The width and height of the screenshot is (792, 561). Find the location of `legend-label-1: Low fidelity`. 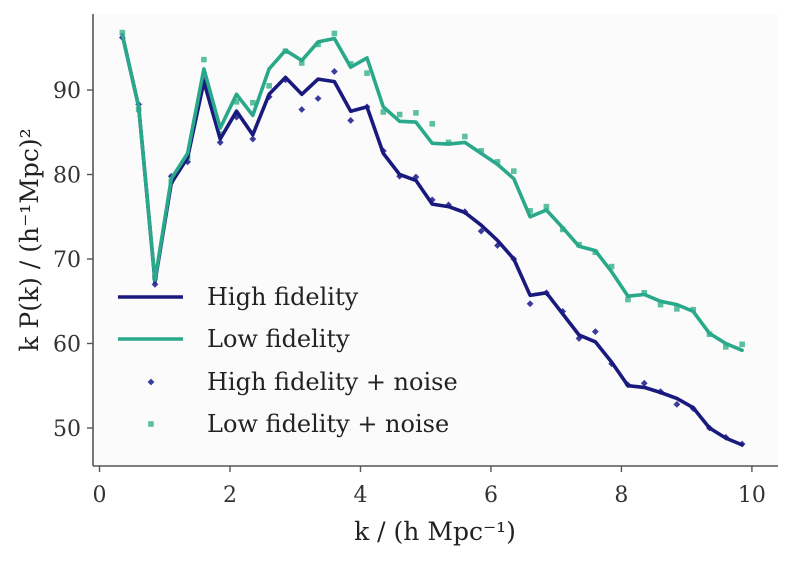

legend-label-1: Low fidelity is located at coordinates (278, 339).